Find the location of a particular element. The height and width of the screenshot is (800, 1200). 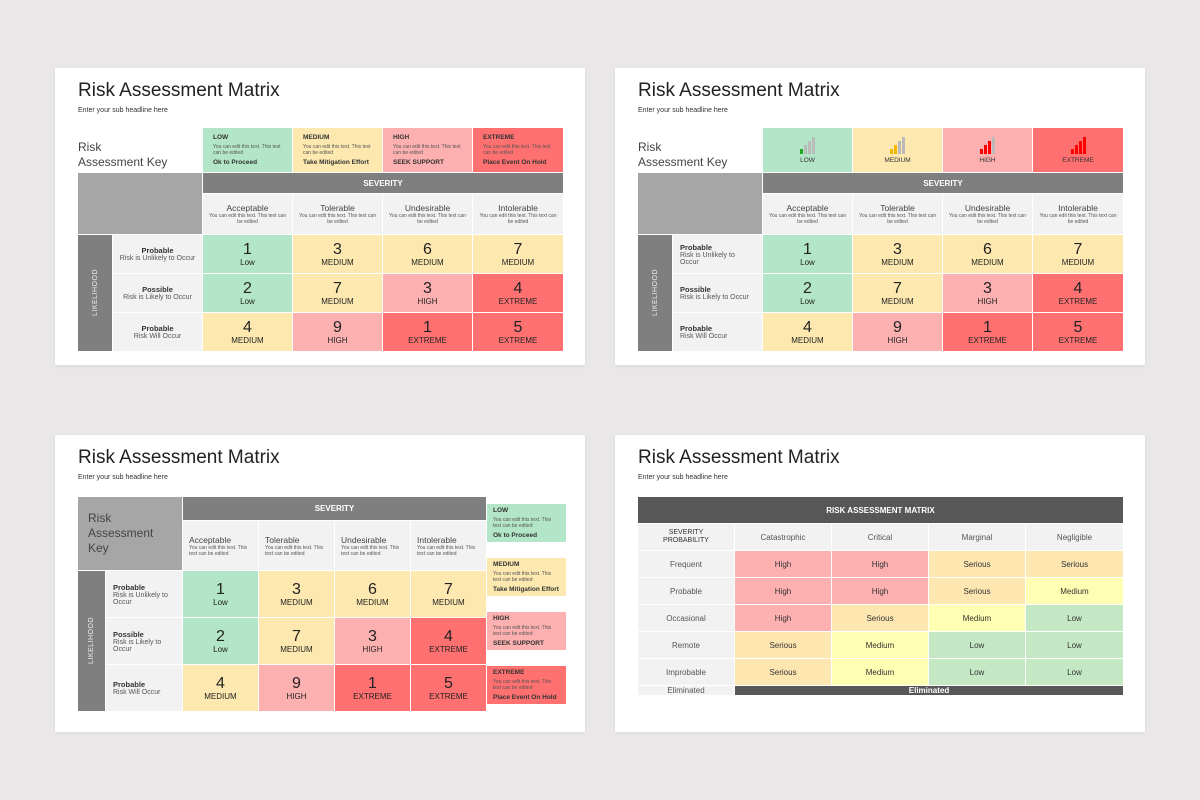

key-level: HIGH is located at coordinates (401, 137).